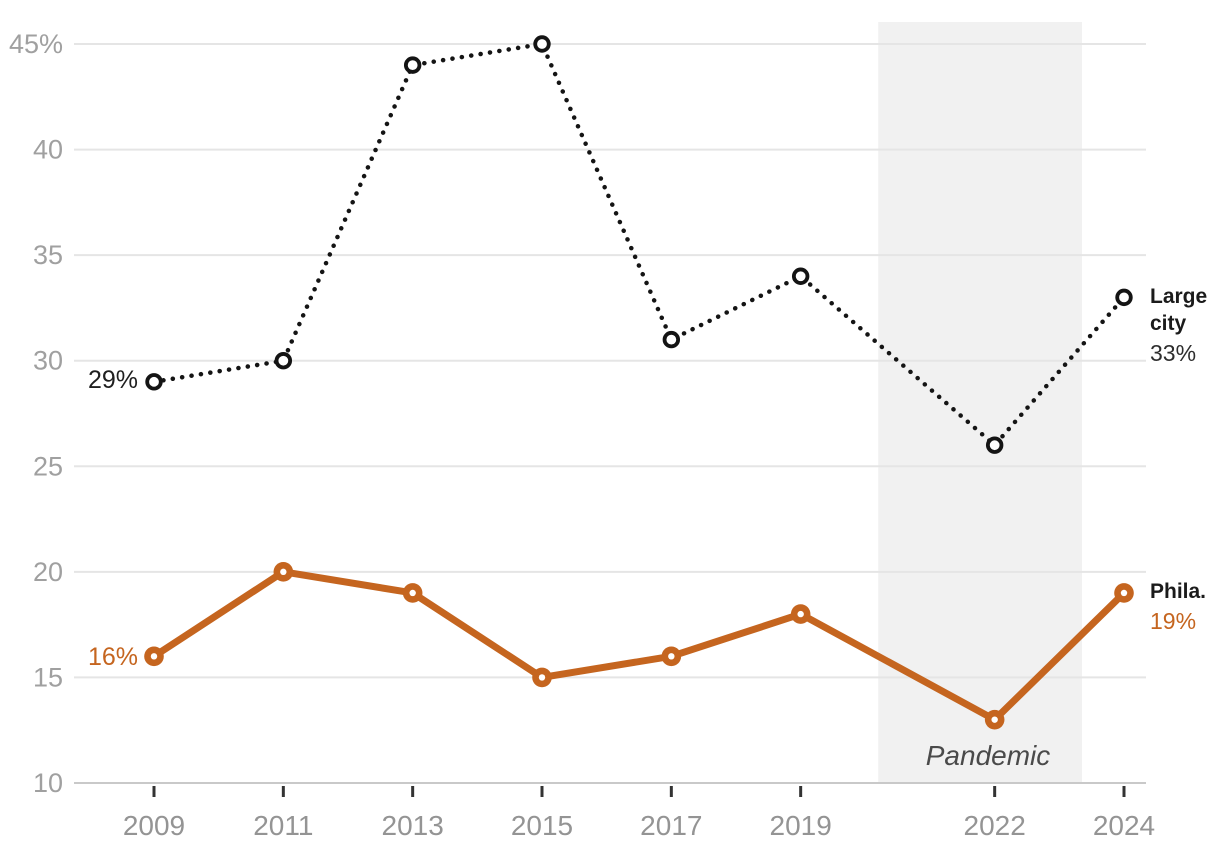 This screenshot has width=1220, height=844. Describe the element at coordinates (48, 361) in the screenshot. I see `y-axis-tick-label: 30` at that location.